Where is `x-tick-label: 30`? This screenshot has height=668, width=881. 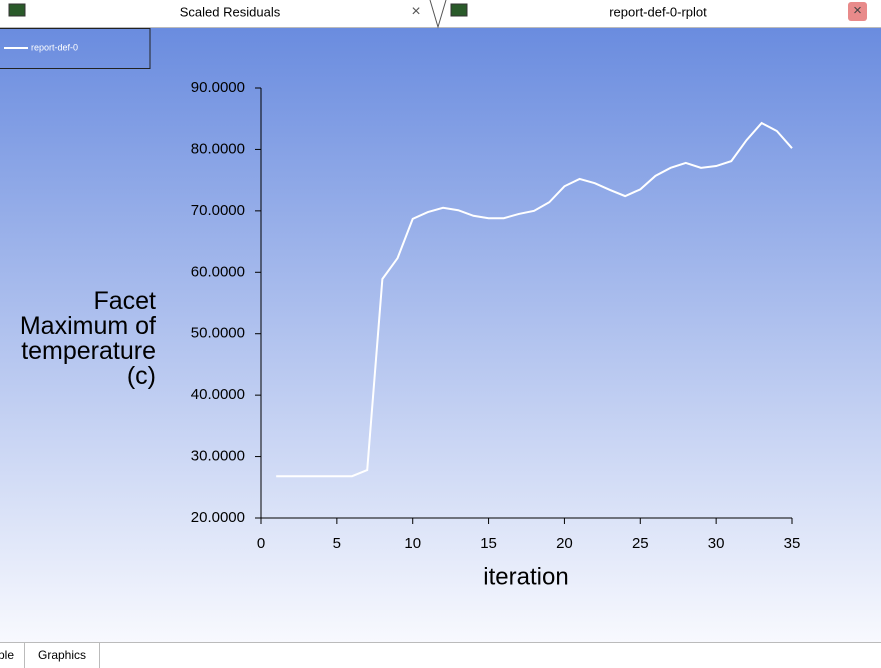 x-tick-label: 30 is located at coordinates (716, 543).